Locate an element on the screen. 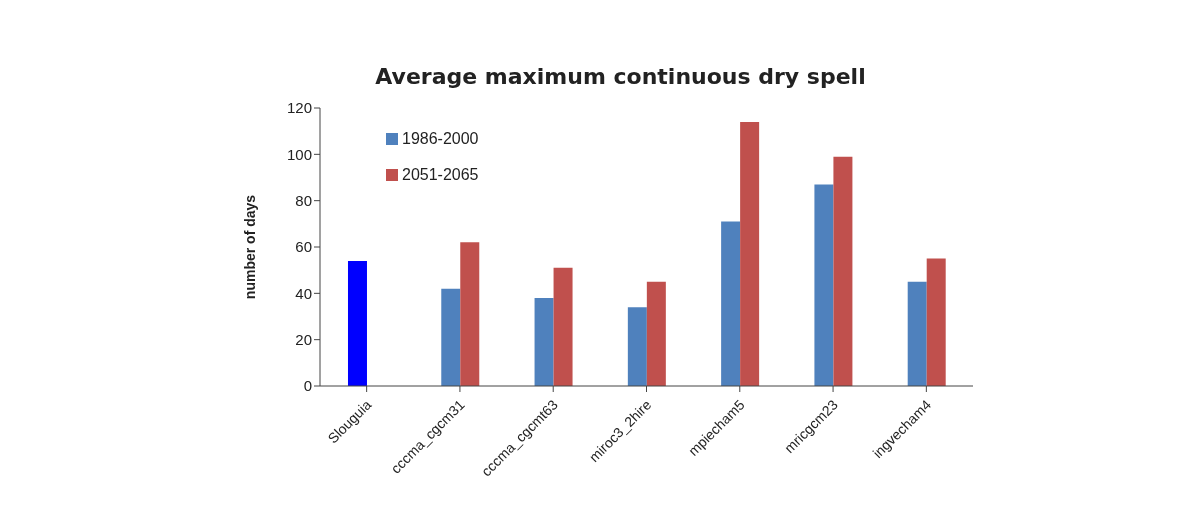 Image resolution: width=1191 pixels, height=511 pixels. legend-label: 2051-2065 is located at coordinates (440, 175).